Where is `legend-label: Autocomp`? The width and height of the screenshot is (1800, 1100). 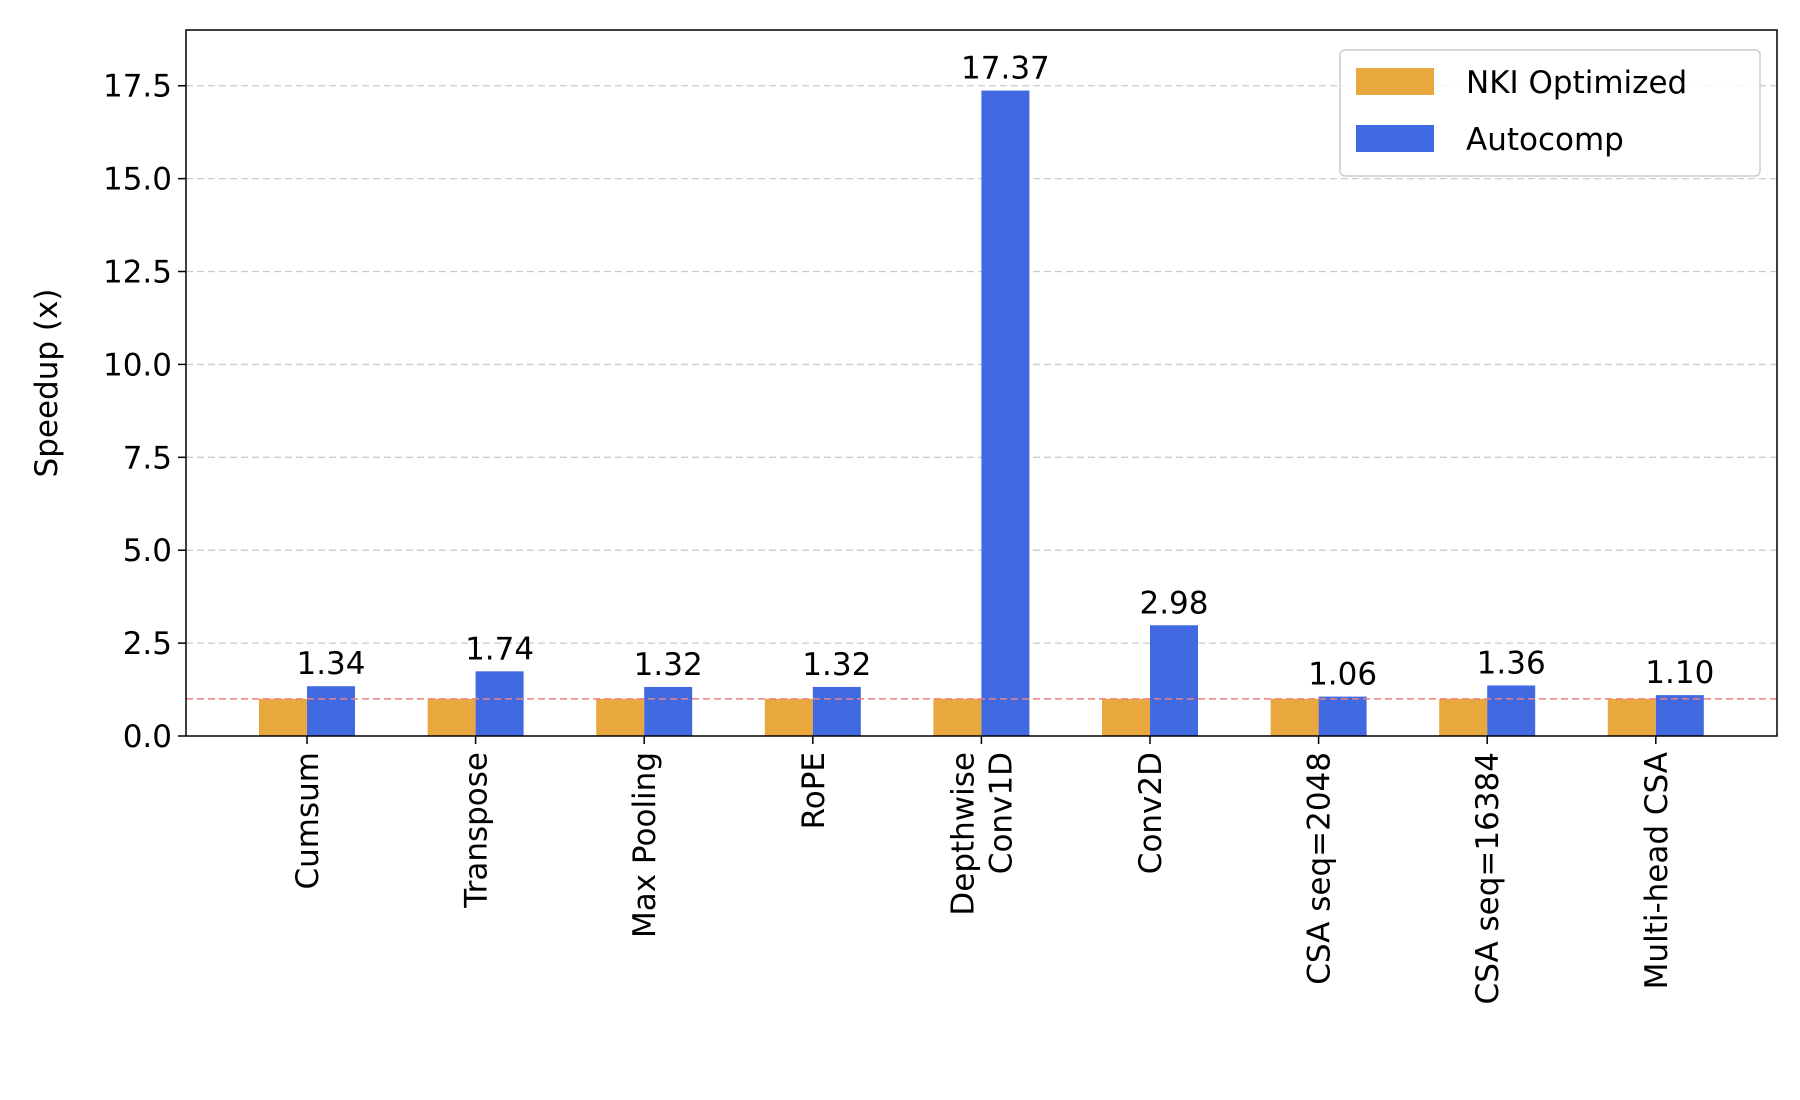 legend-label: Autocomp is located at coordinates (1545, 140).